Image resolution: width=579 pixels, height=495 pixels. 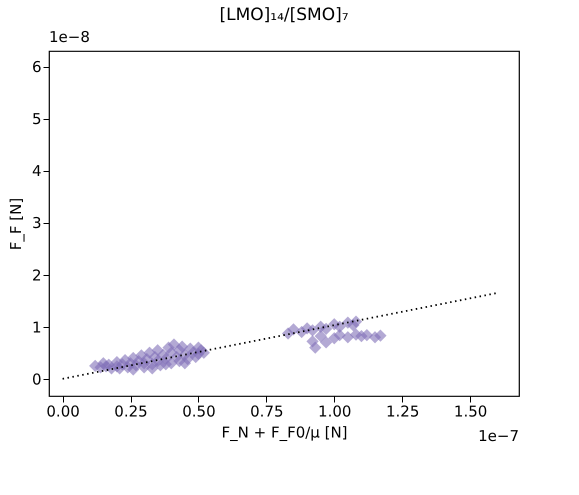 I want to click on chart-title: [LMO]₁₄/[SMO]₇, so click(x=284, y=15).